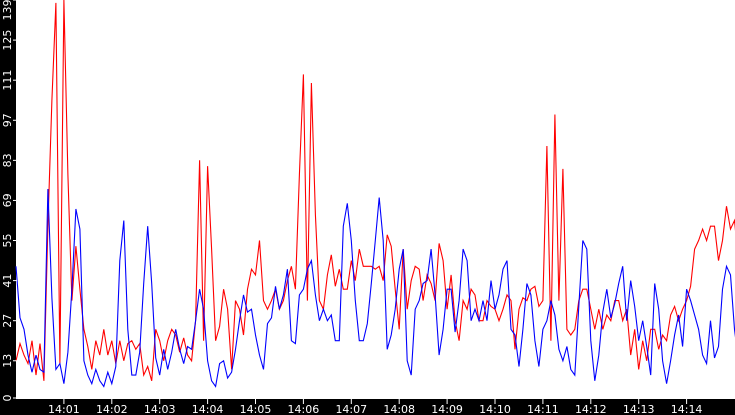 The height and width of the screenshot is (415, 735). I want to click on x-tick-label: 14:09, so click(447, 409).